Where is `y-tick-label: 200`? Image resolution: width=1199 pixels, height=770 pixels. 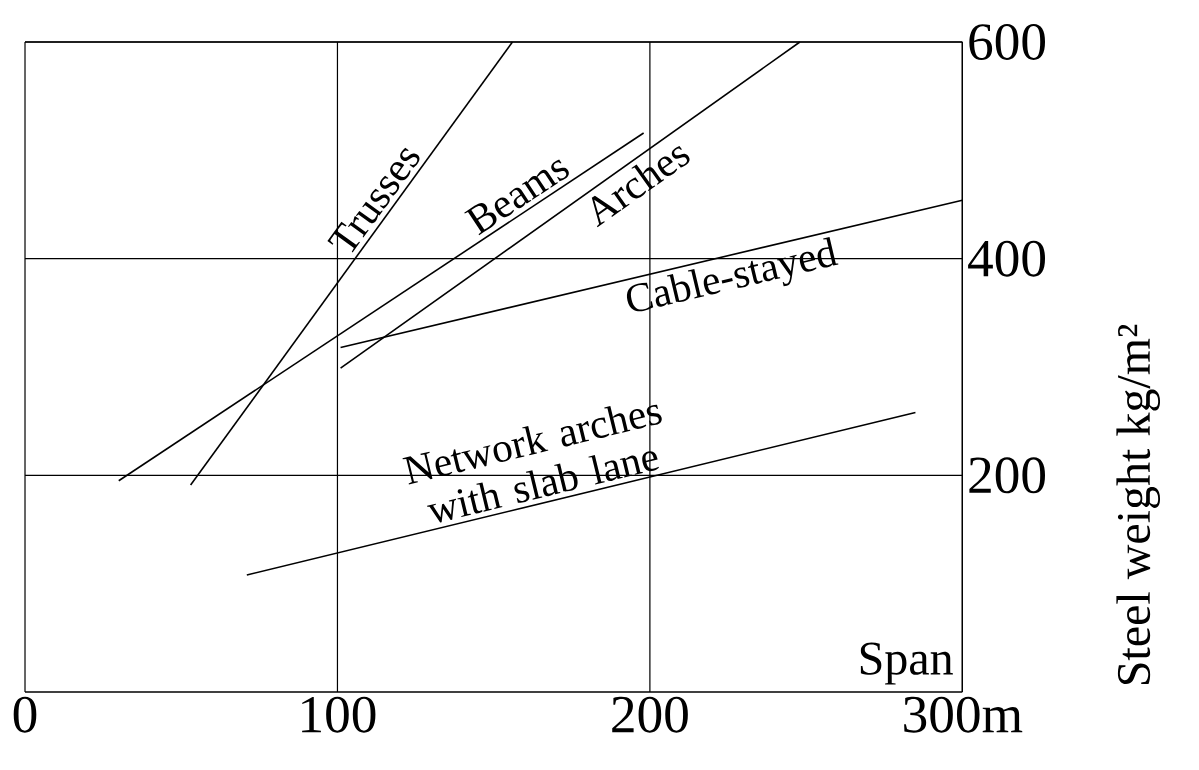
y-tick-label: 200 is located at coordinates (1007, 475).